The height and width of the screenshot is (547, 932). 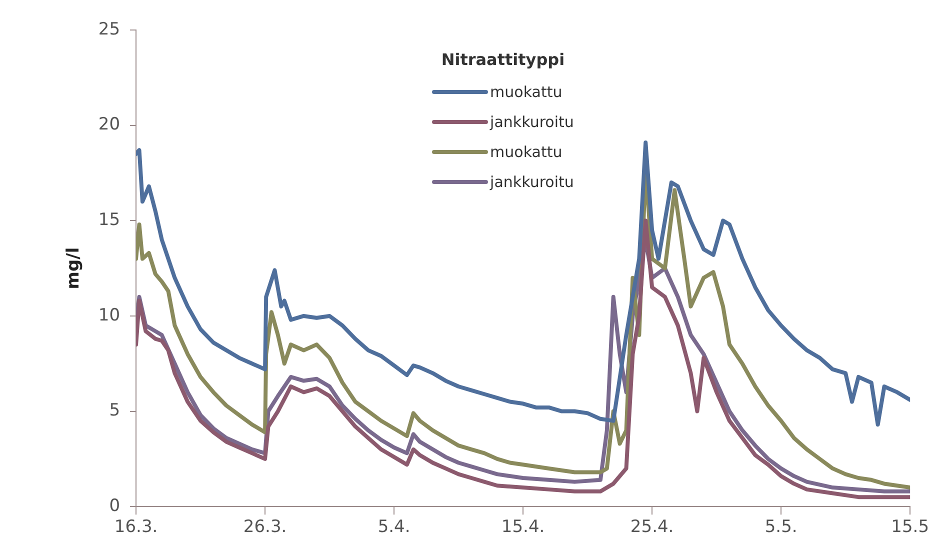 I want to click on x-tick-label: 16.3., so click(x=136, y=527).